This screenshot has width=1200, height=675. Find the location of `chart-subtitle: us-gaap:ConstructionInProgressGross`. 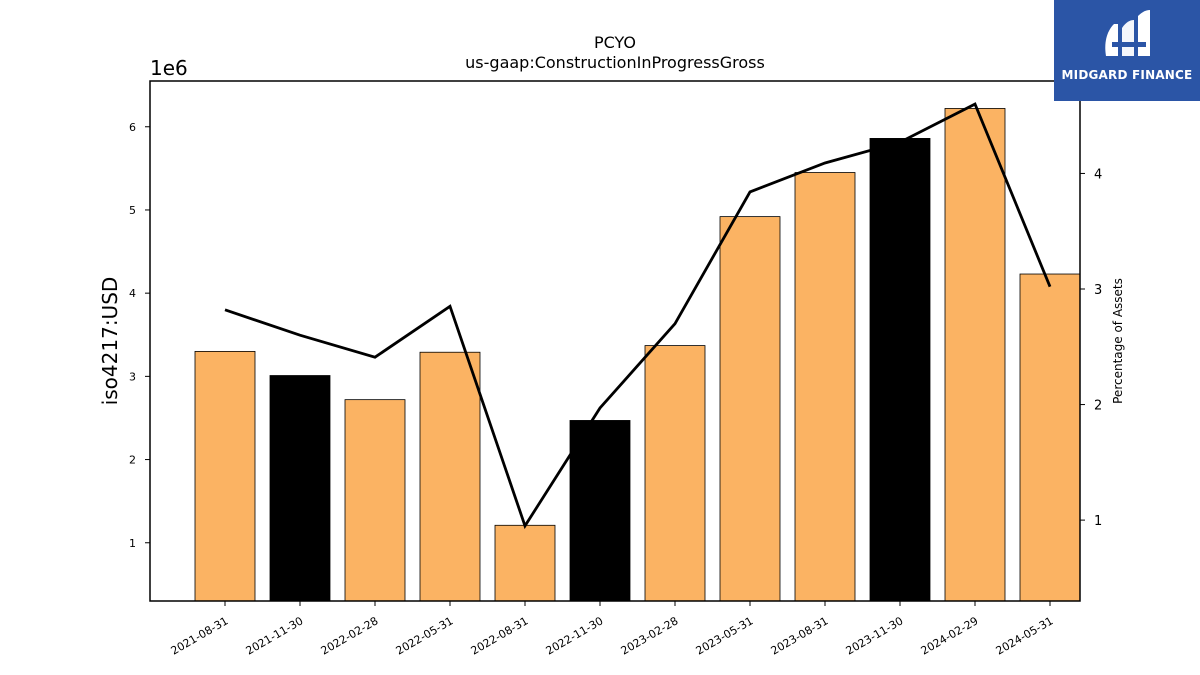

chart-subtitle: us-gaap:ConstructionInProgressGross is located at coordinates (615, 62).